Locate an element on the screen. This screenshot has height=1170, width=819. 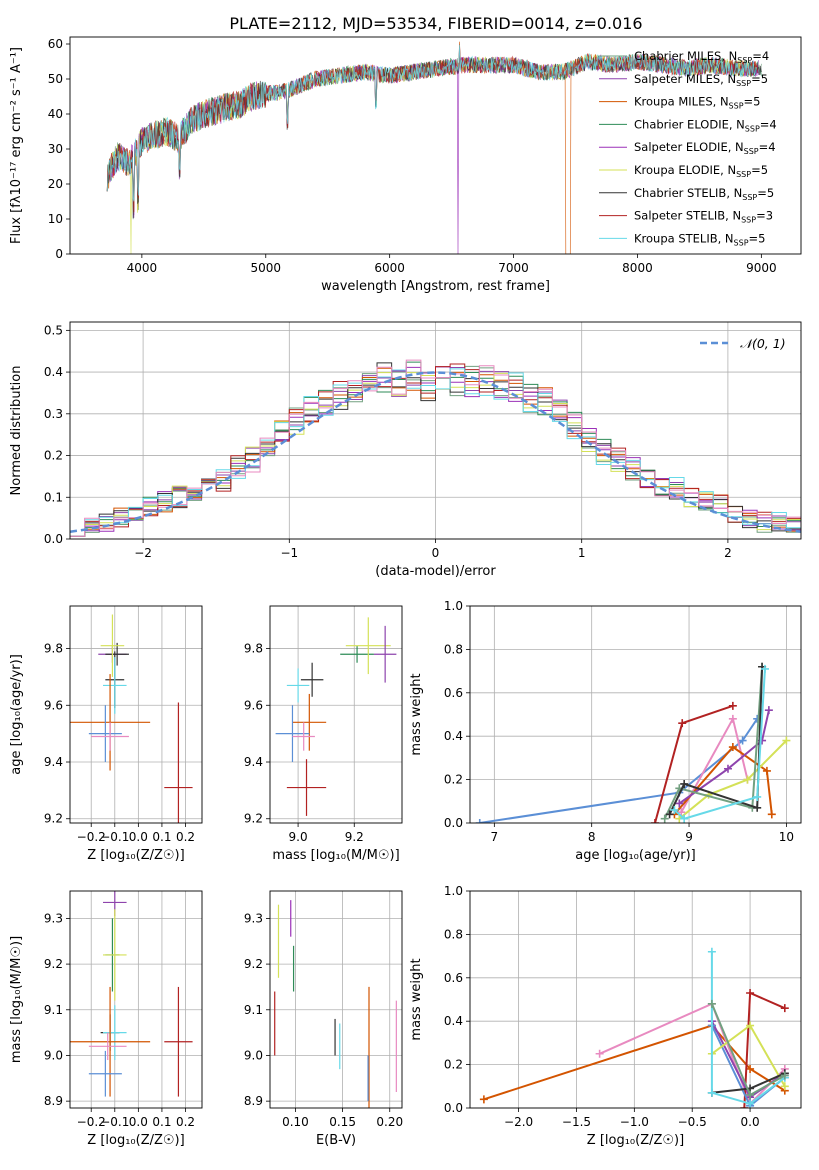
massweight-vs-age-frame is located at coordinates (635, 714).